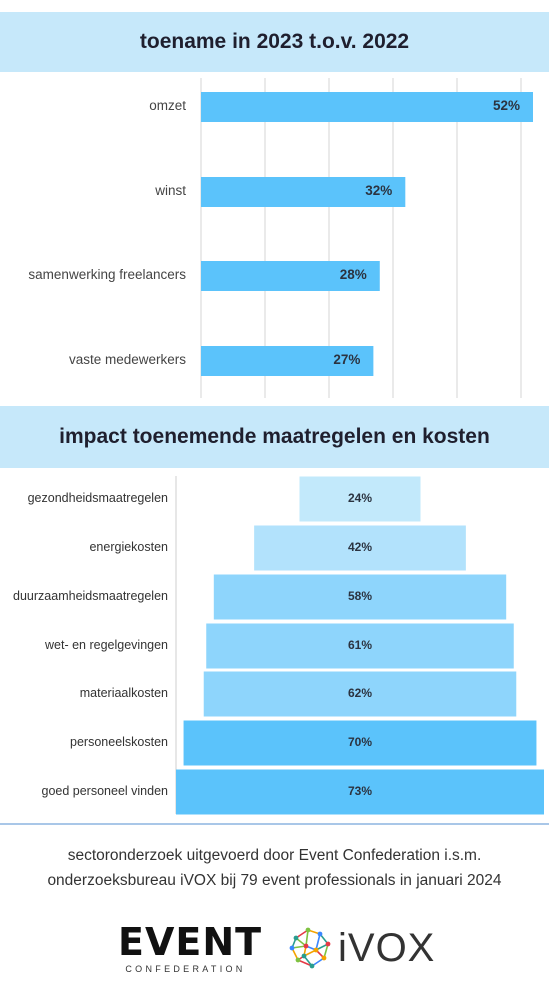  I want to click on chart2-bar-goed-personeel-vinden, so click(360, 792).